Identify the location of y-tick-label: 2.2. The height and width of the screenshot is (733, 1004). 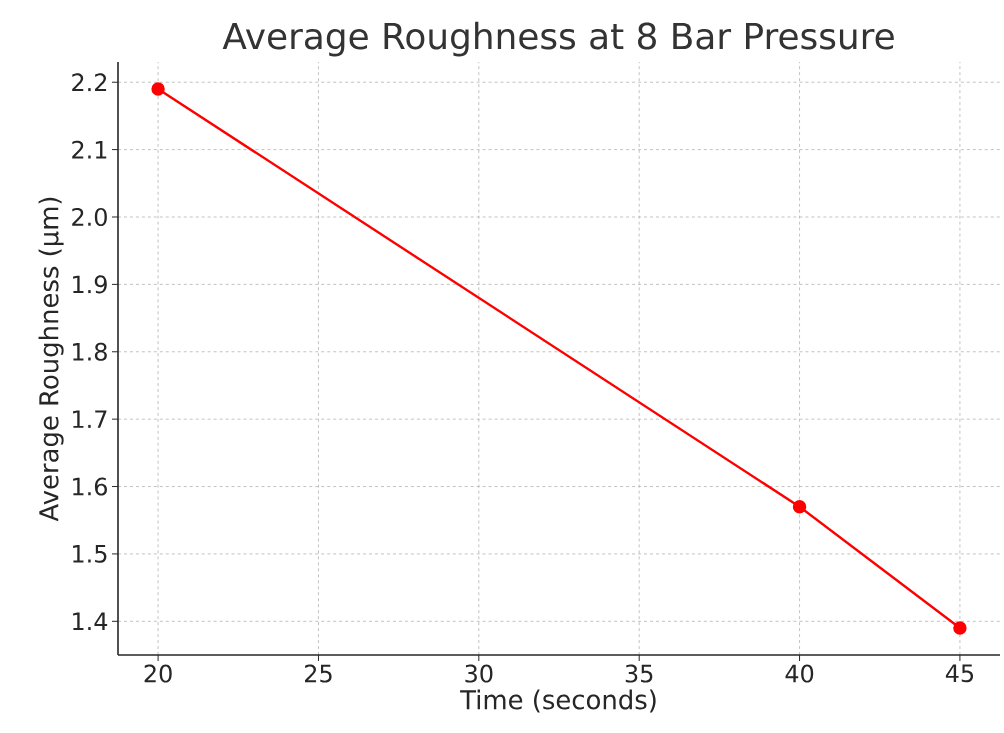
(89, 82).